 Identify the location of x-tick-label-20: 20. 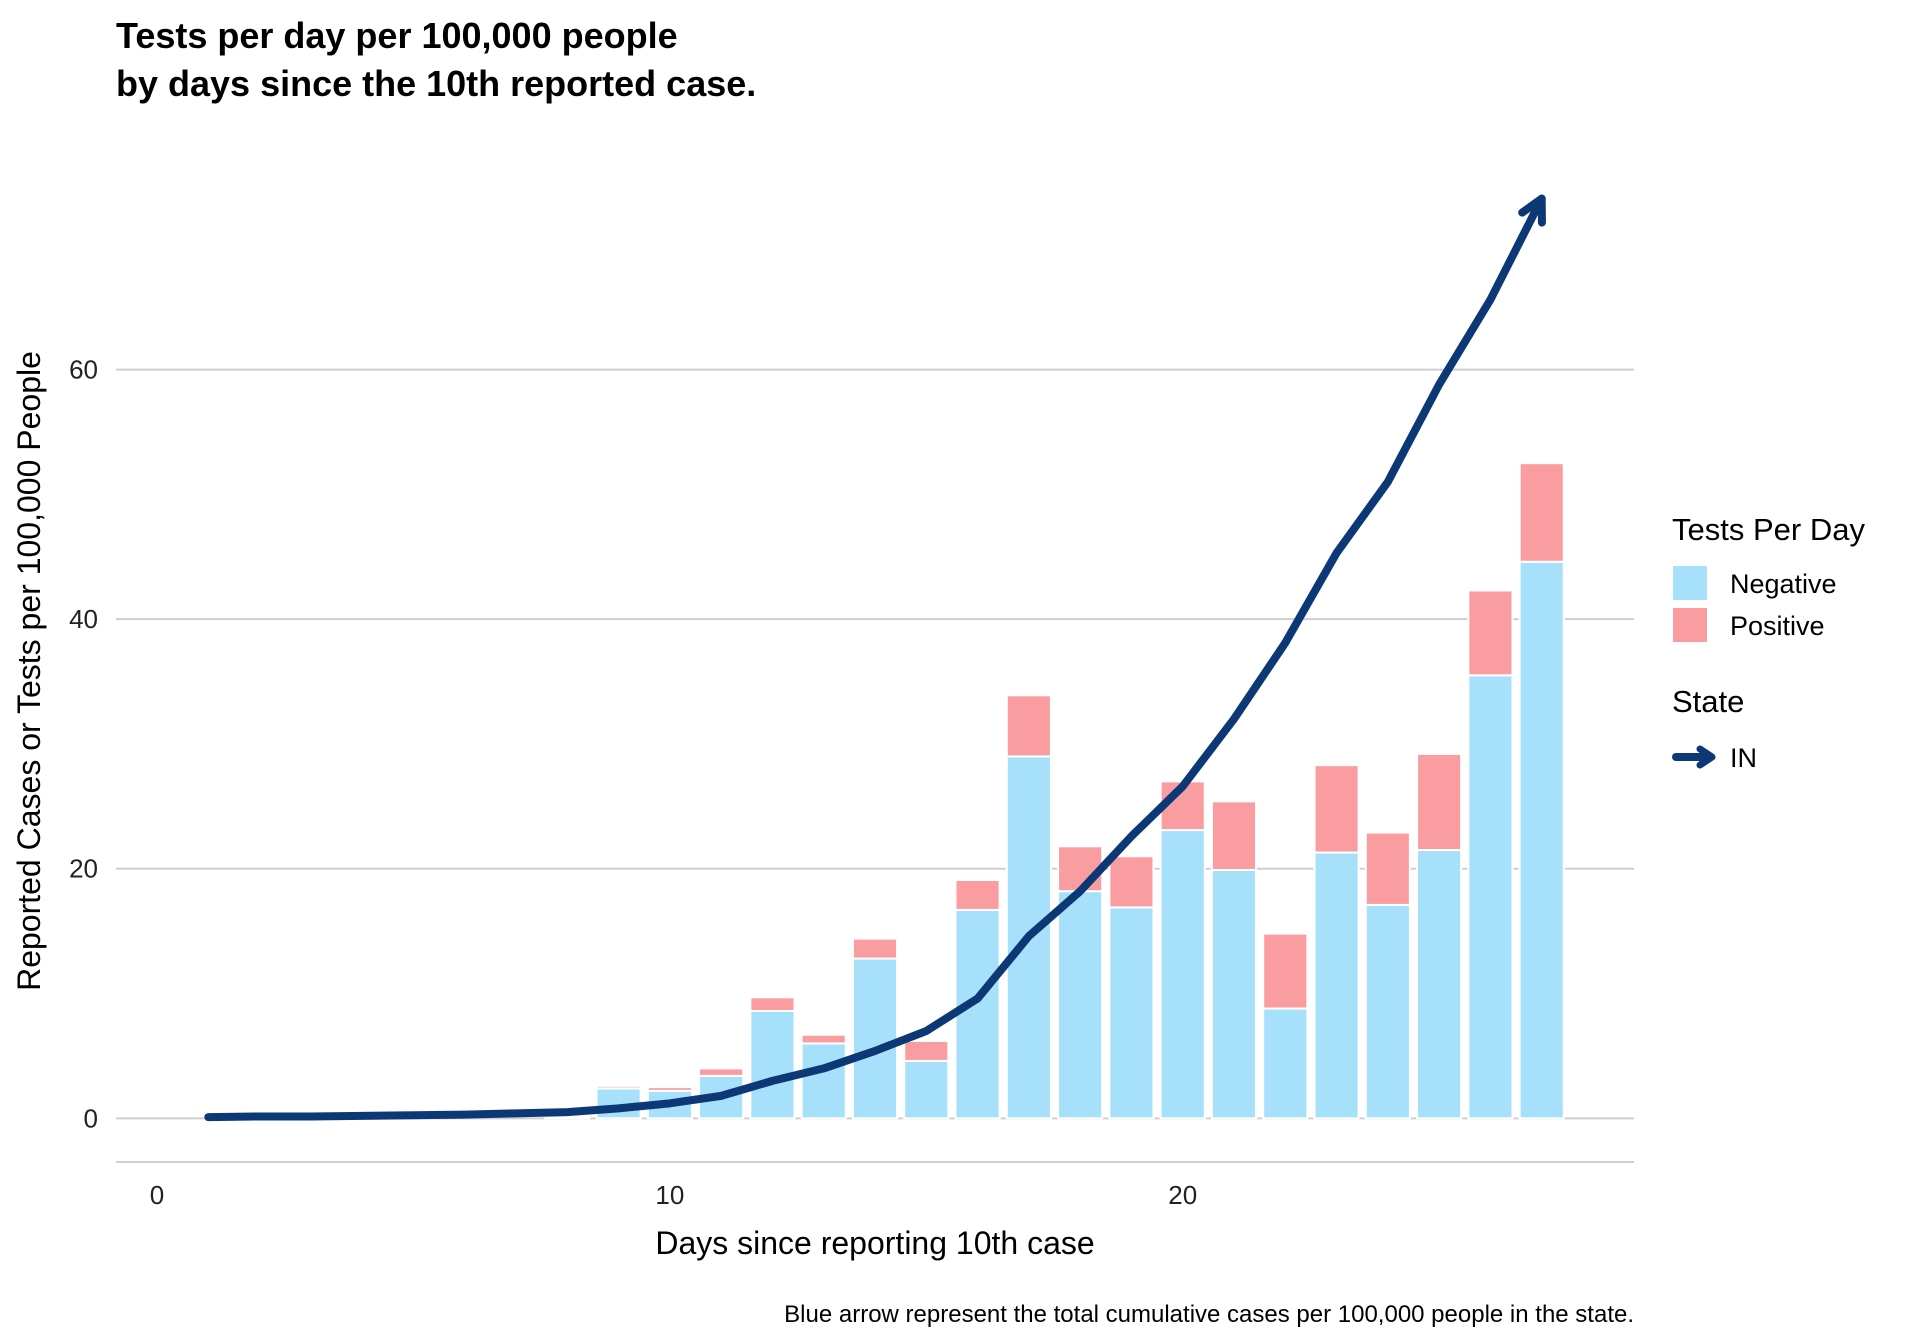
(1182, 1195).